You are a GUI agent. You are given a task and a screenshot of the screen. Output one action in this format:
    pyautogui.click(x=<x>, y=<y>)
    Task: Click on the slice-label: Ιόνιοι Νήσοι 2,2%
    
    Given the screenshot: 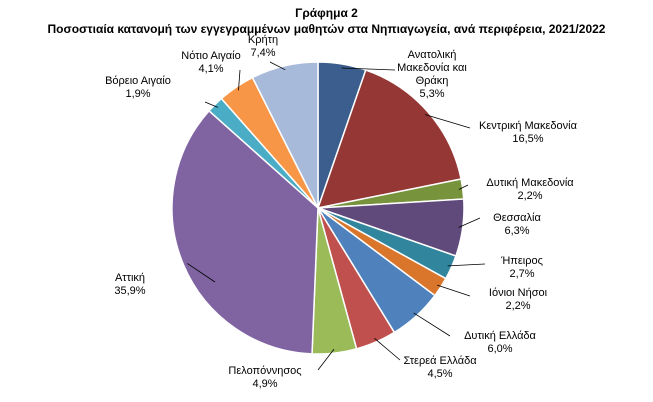 What is the action you would take?
    pyautogui.click(x=518, y=300)
    